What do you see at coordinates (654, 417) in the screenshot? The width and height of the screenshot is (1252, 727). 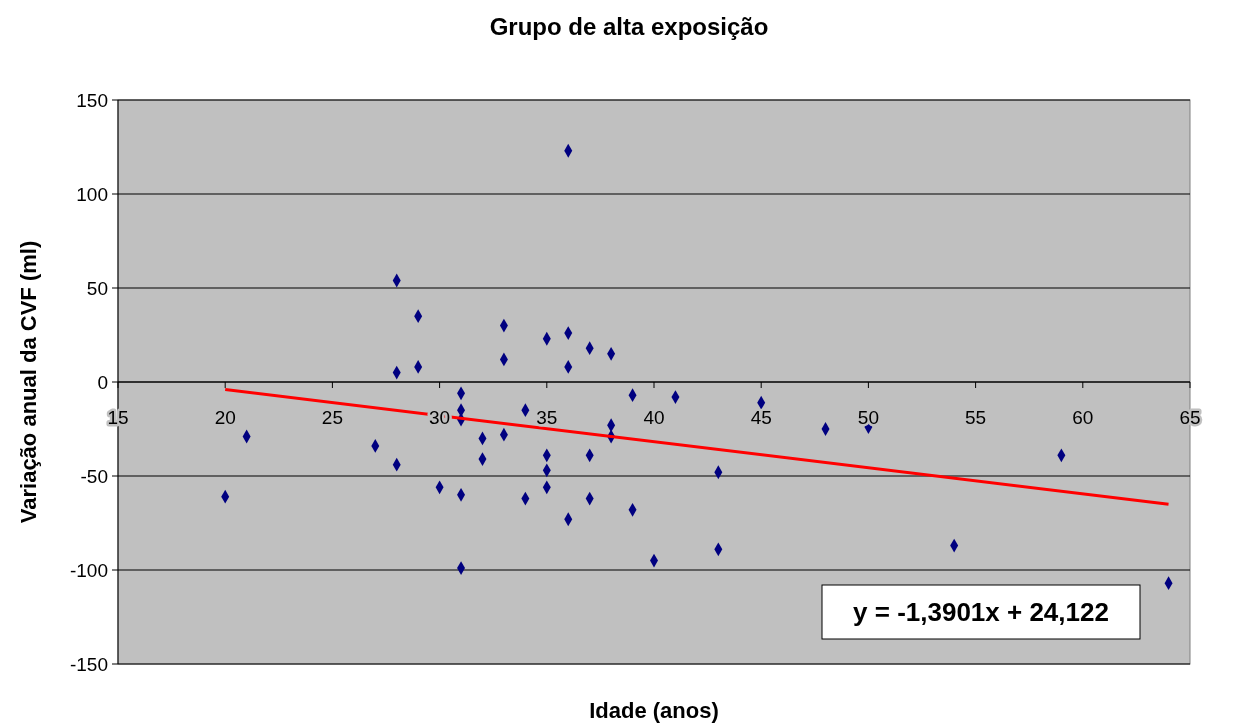 I see `x-tick-label: 40` at bounding box center [654, 417].